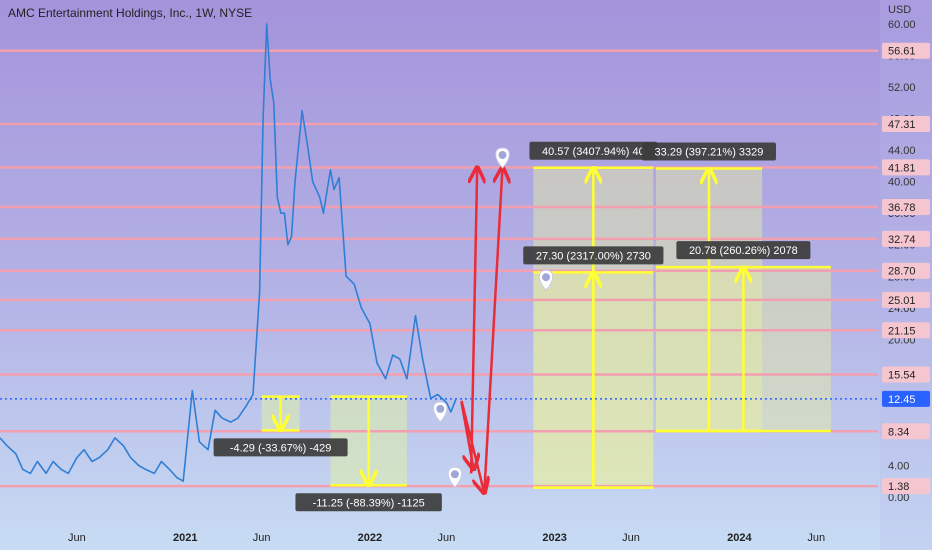 The height and width of the screenshot is (550, 932). I want to click on level-badge: 36.78, so click(906, 207).